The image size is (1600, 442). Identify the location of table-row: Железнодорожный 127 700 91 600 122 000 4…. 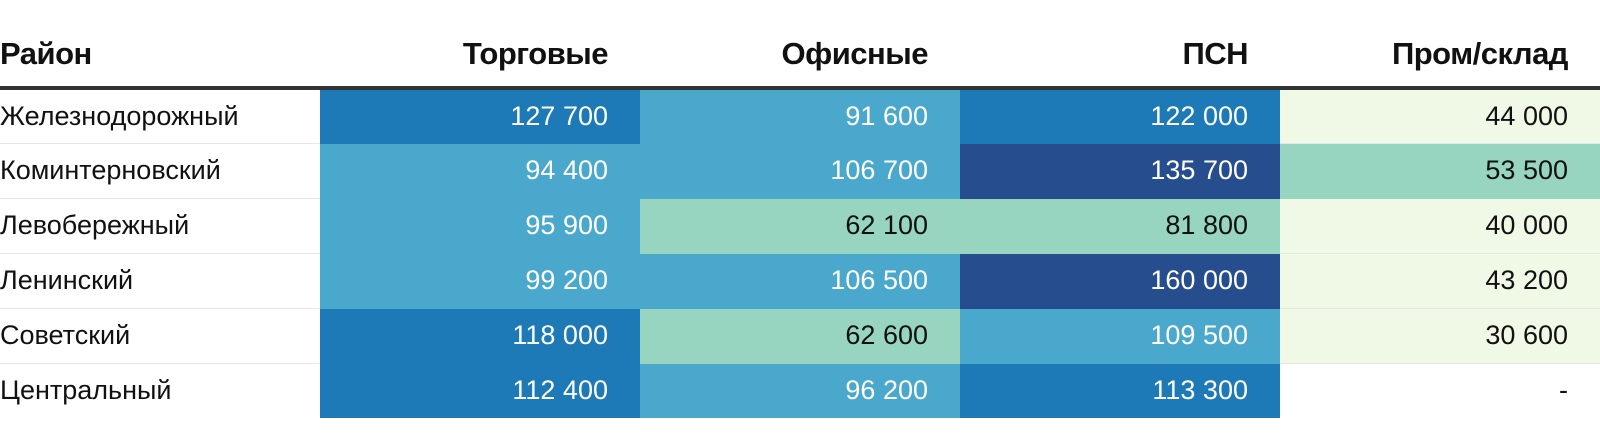
(800, 116).